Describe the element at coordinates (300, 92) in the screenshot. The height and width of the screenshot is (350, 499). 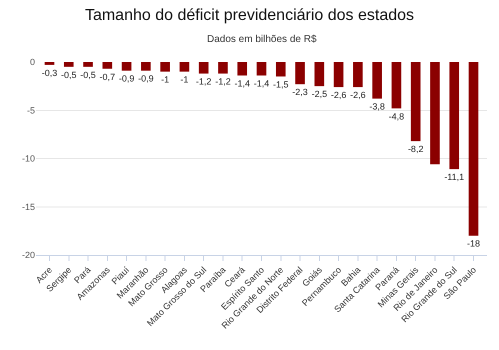
I see `data-label: -2,3` at that location.